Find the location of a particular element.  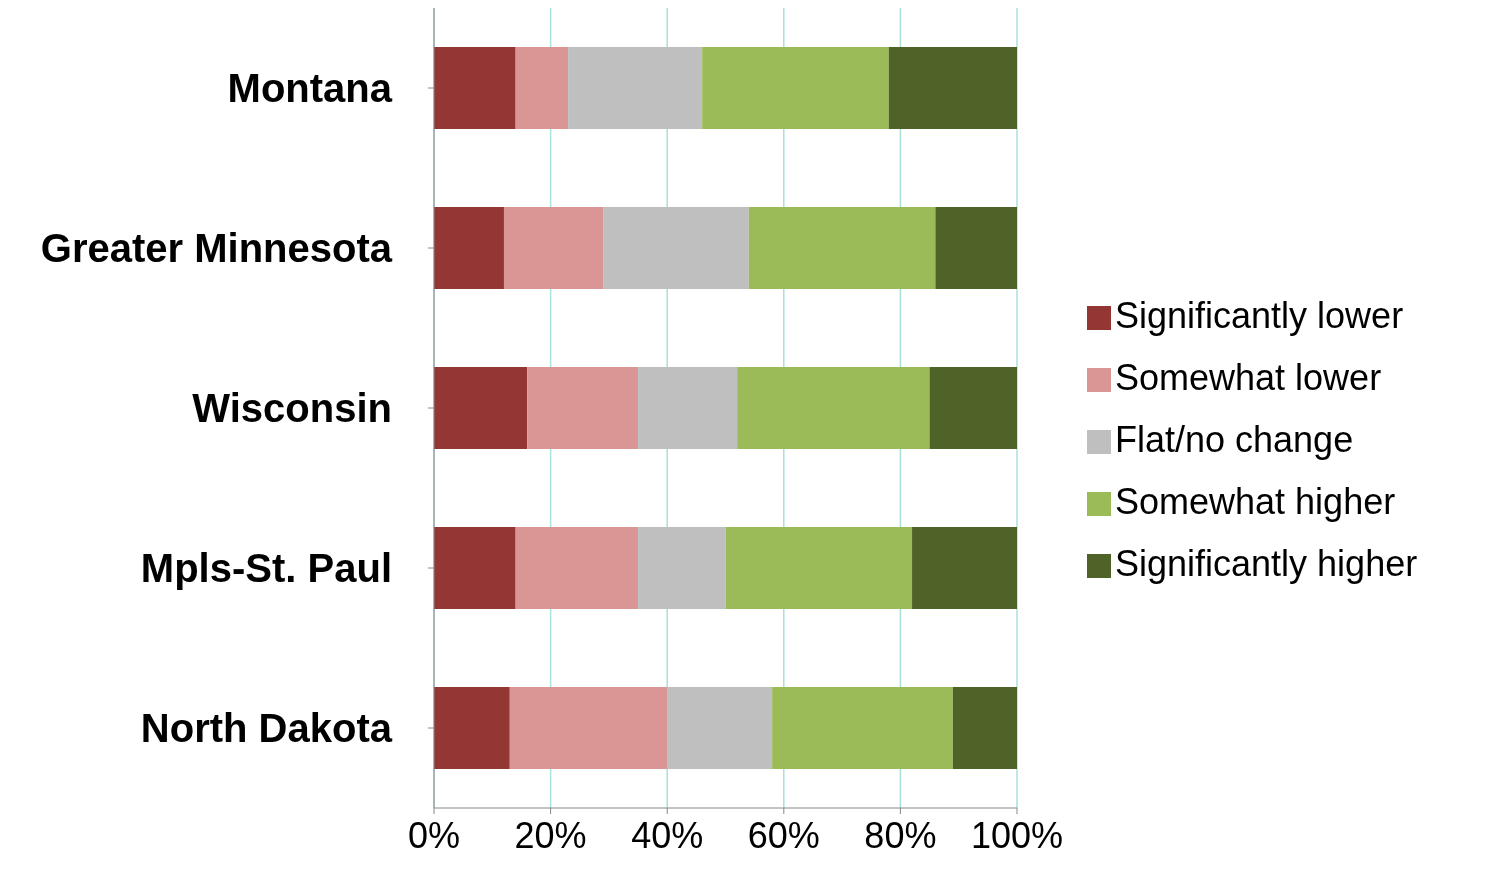

y-tick-label: Greater Minnesota is located at coordinates (216, 248).